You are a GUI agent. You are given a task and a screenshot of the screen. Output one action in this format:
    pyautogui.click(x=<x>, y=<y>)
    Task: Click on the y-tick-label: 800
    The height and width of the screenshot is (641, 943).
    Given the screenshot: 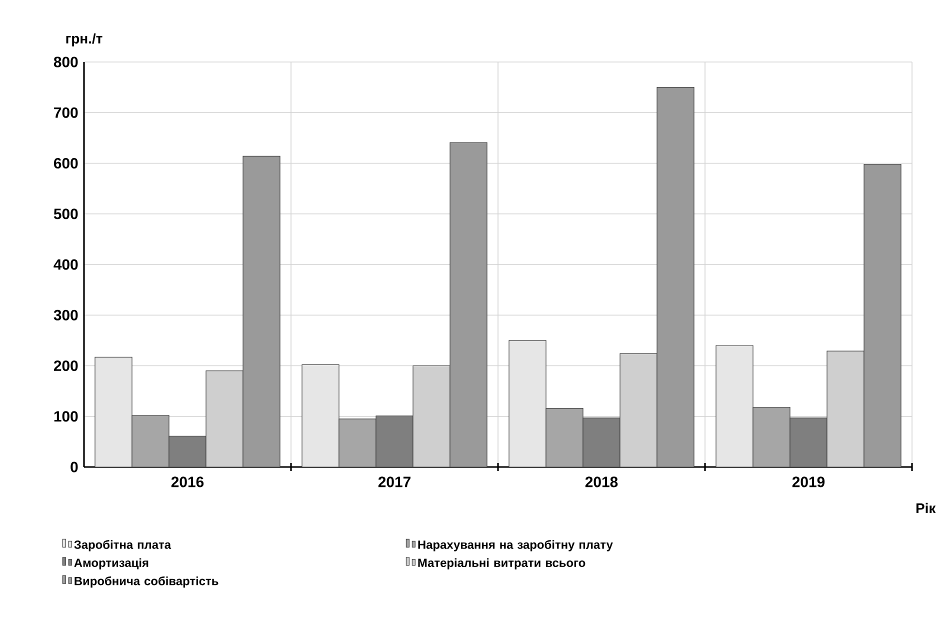 What is the action you would take?
    pyautogui.click(x=66, y=62)
    